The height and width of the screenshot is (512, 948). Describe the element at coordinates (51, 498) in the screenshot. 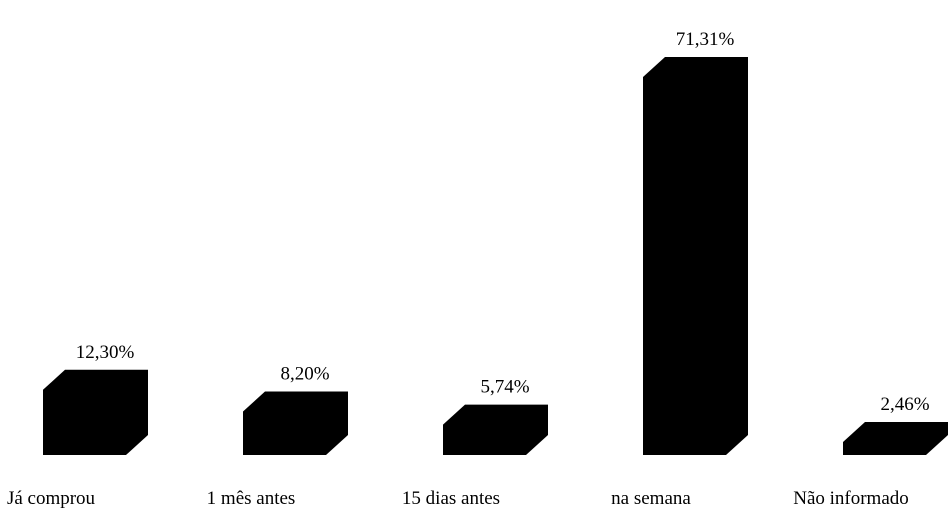

I see `x-tick-label: Já comprou` at that location.